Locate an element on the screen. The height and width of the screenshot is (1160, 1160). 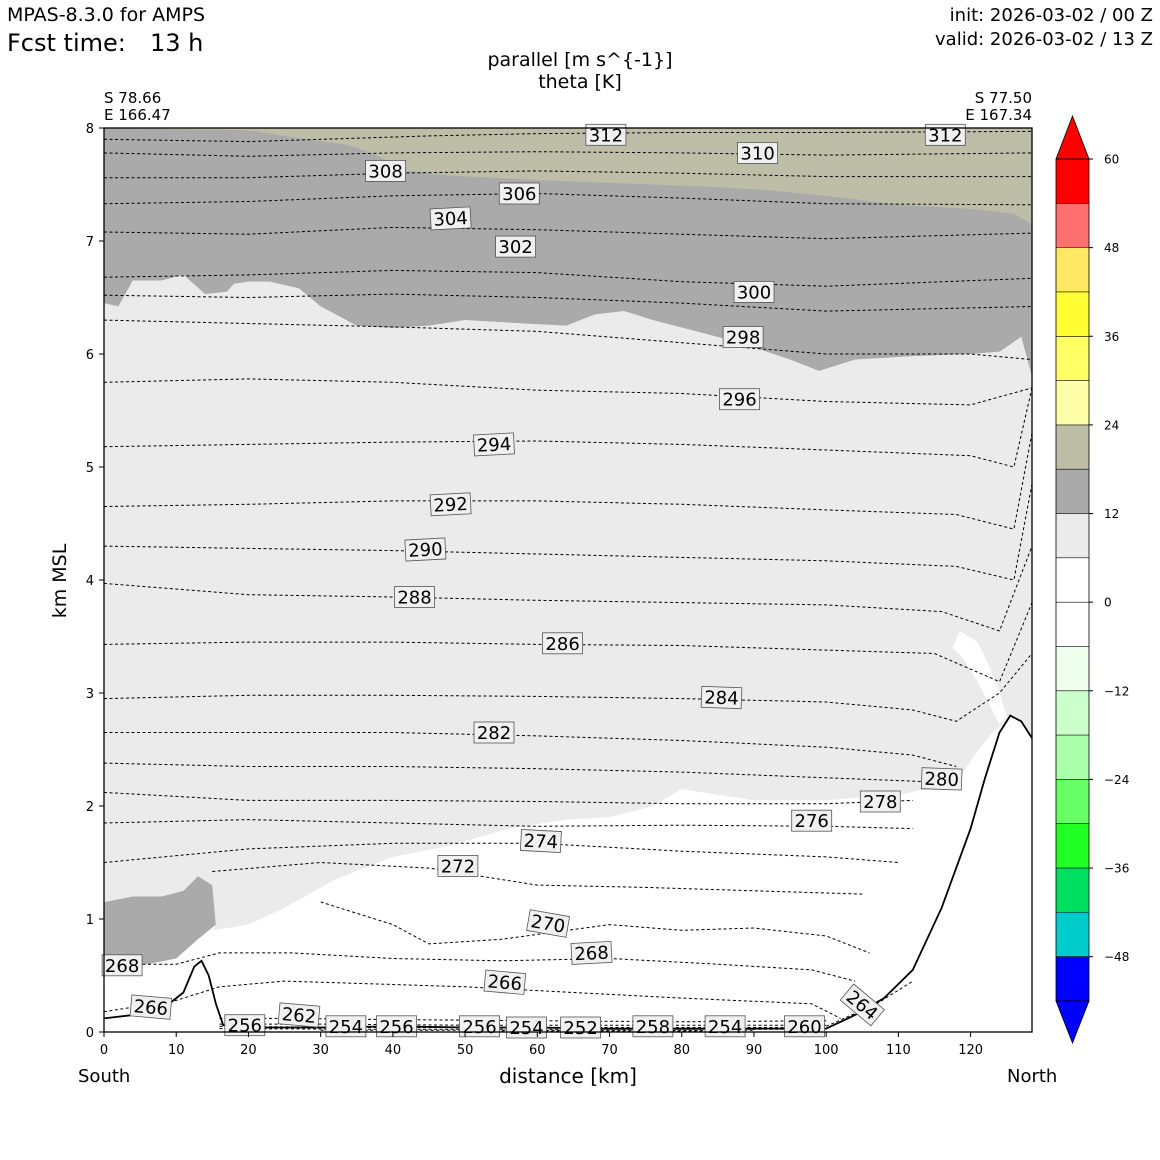
end-lat: S 77.50 is located at coordinates (1003, 98).